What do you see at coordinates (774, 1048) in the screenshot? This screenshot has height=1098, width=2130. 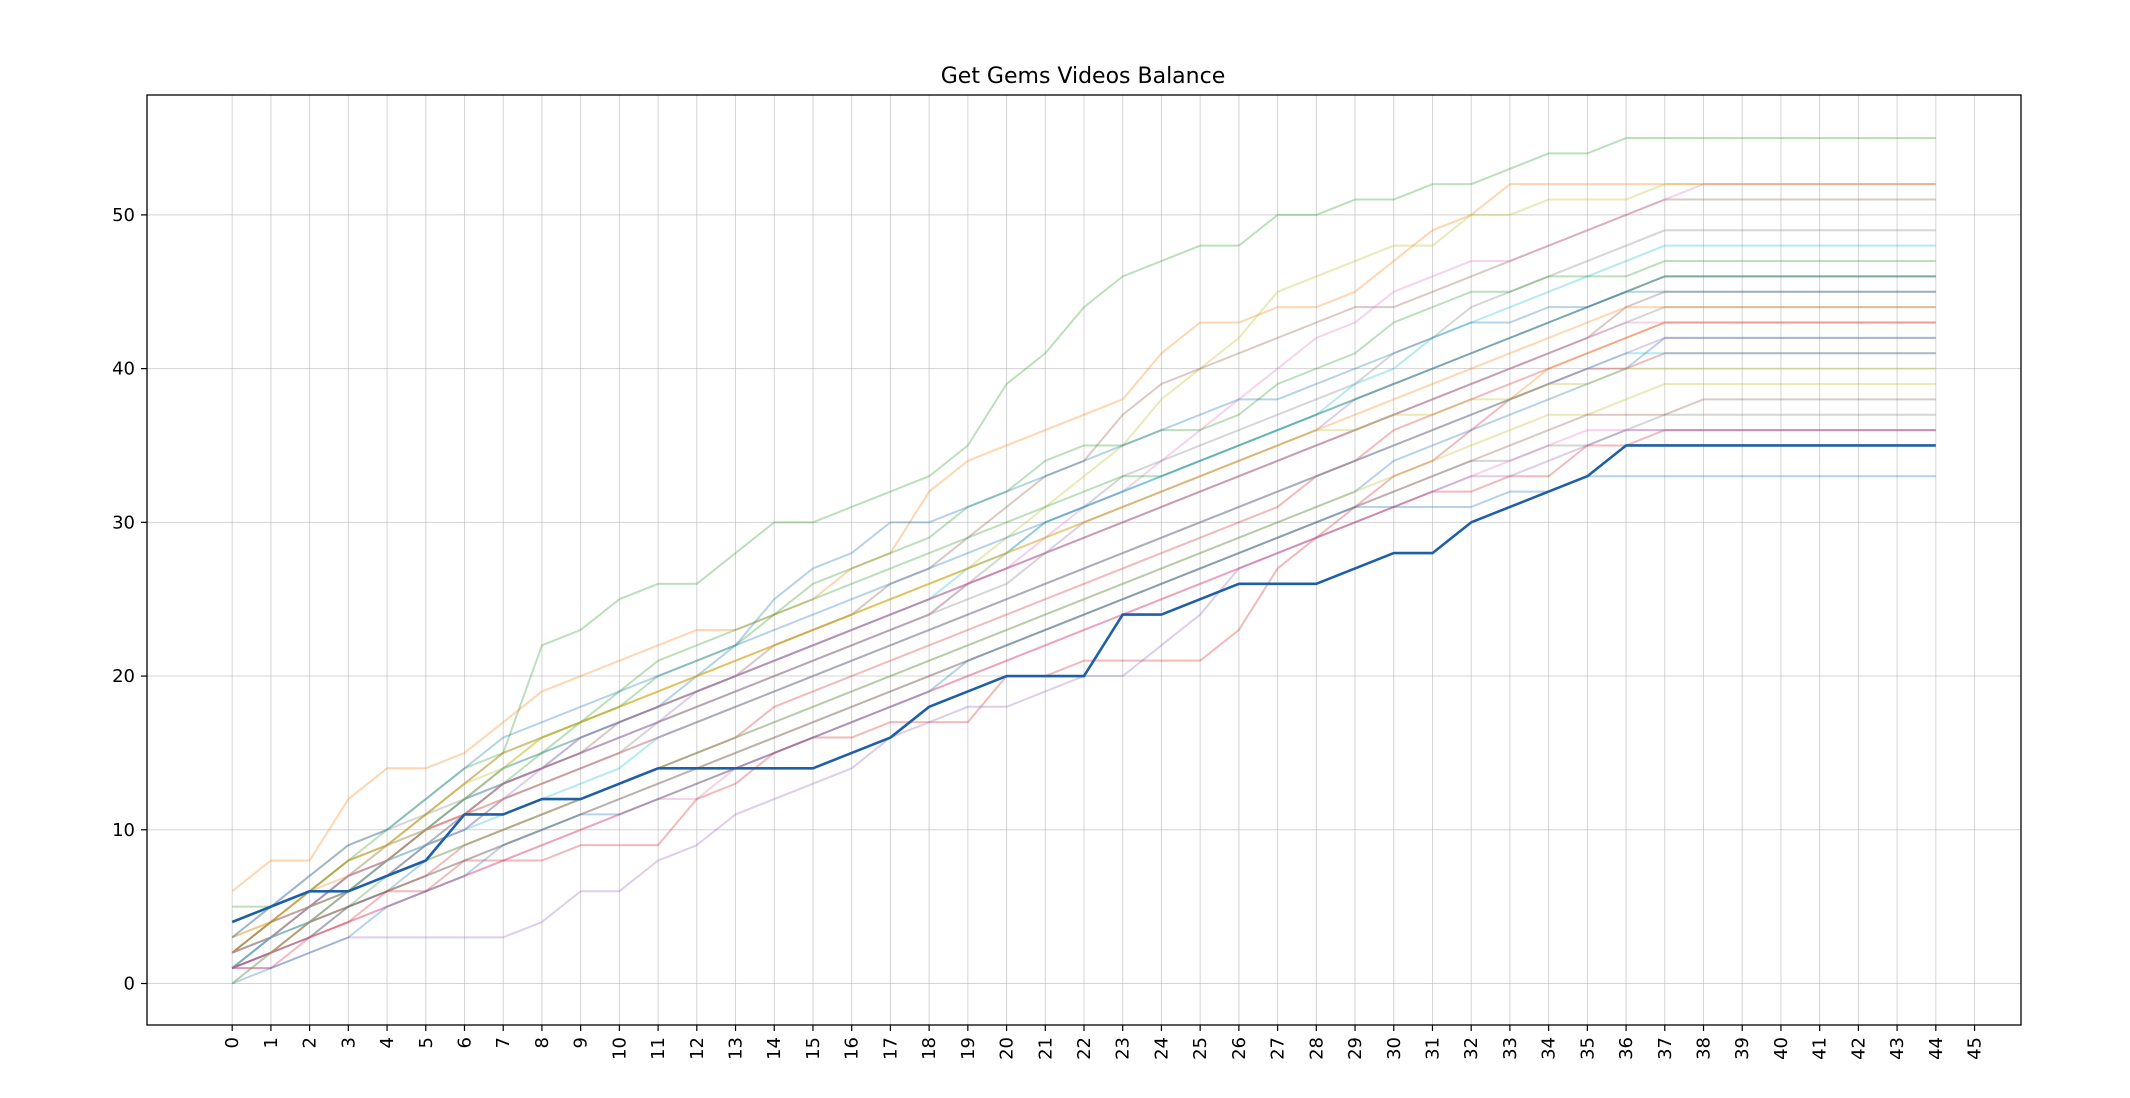 I see `x-tick-label: 14` at bounding box center [774, 1048].